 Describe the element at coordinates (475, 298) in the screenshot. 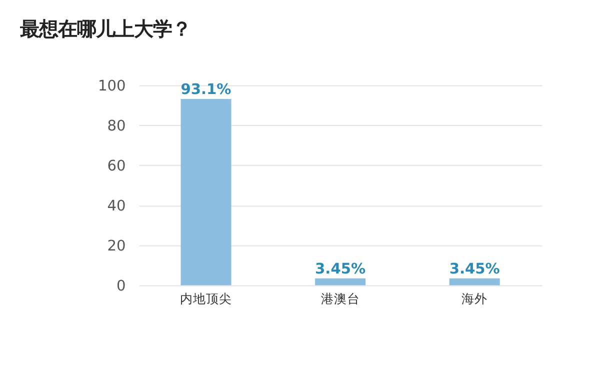

I see `x-tick-label: 海外` at that location.